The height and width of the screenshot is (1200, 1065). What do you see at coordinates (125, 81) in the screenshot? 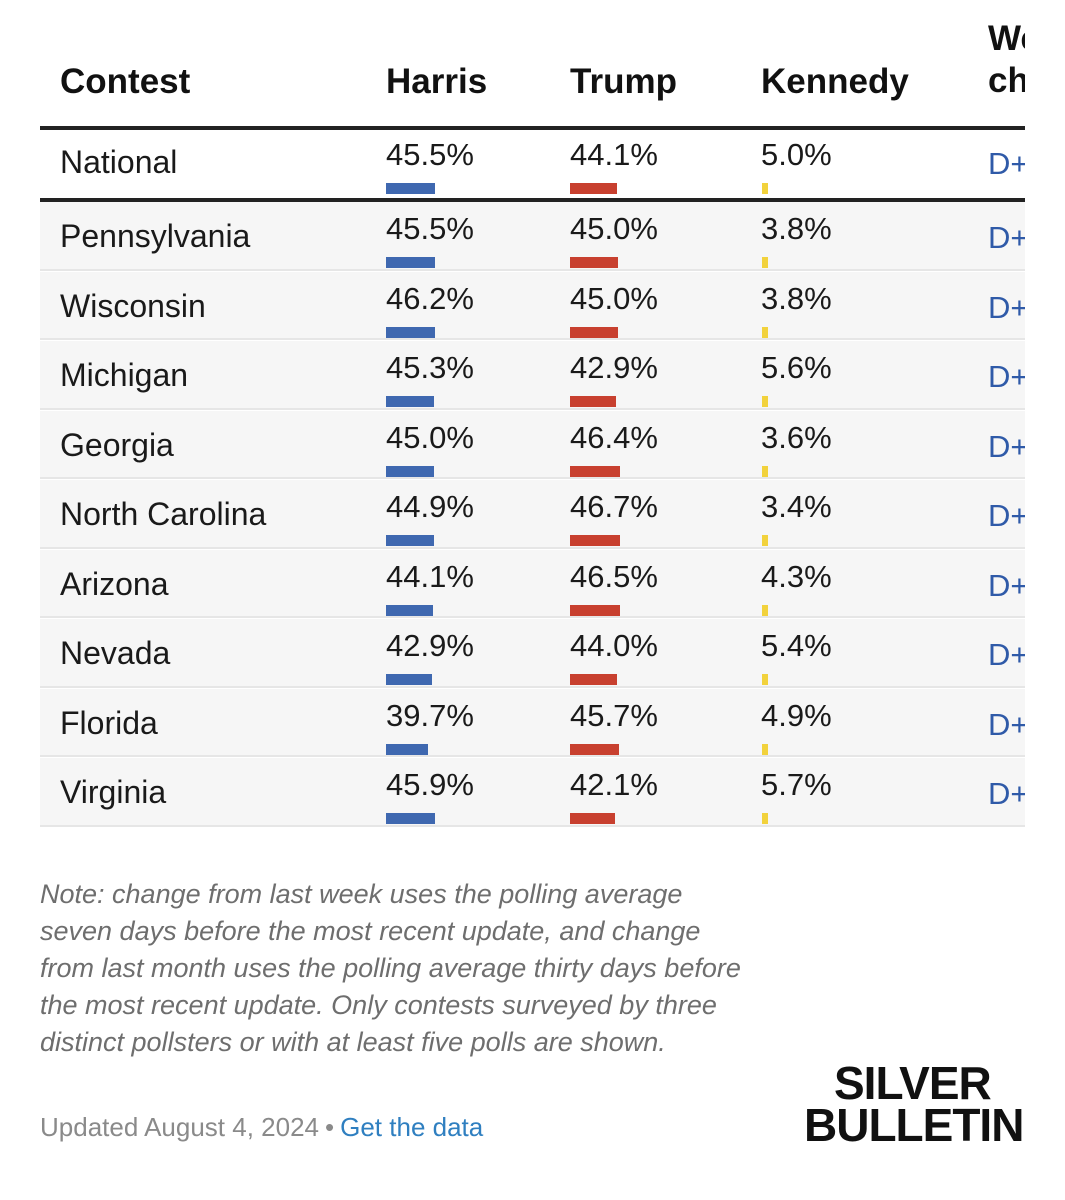
I see `header-contest: Contest` at bounding box center [125, 81].